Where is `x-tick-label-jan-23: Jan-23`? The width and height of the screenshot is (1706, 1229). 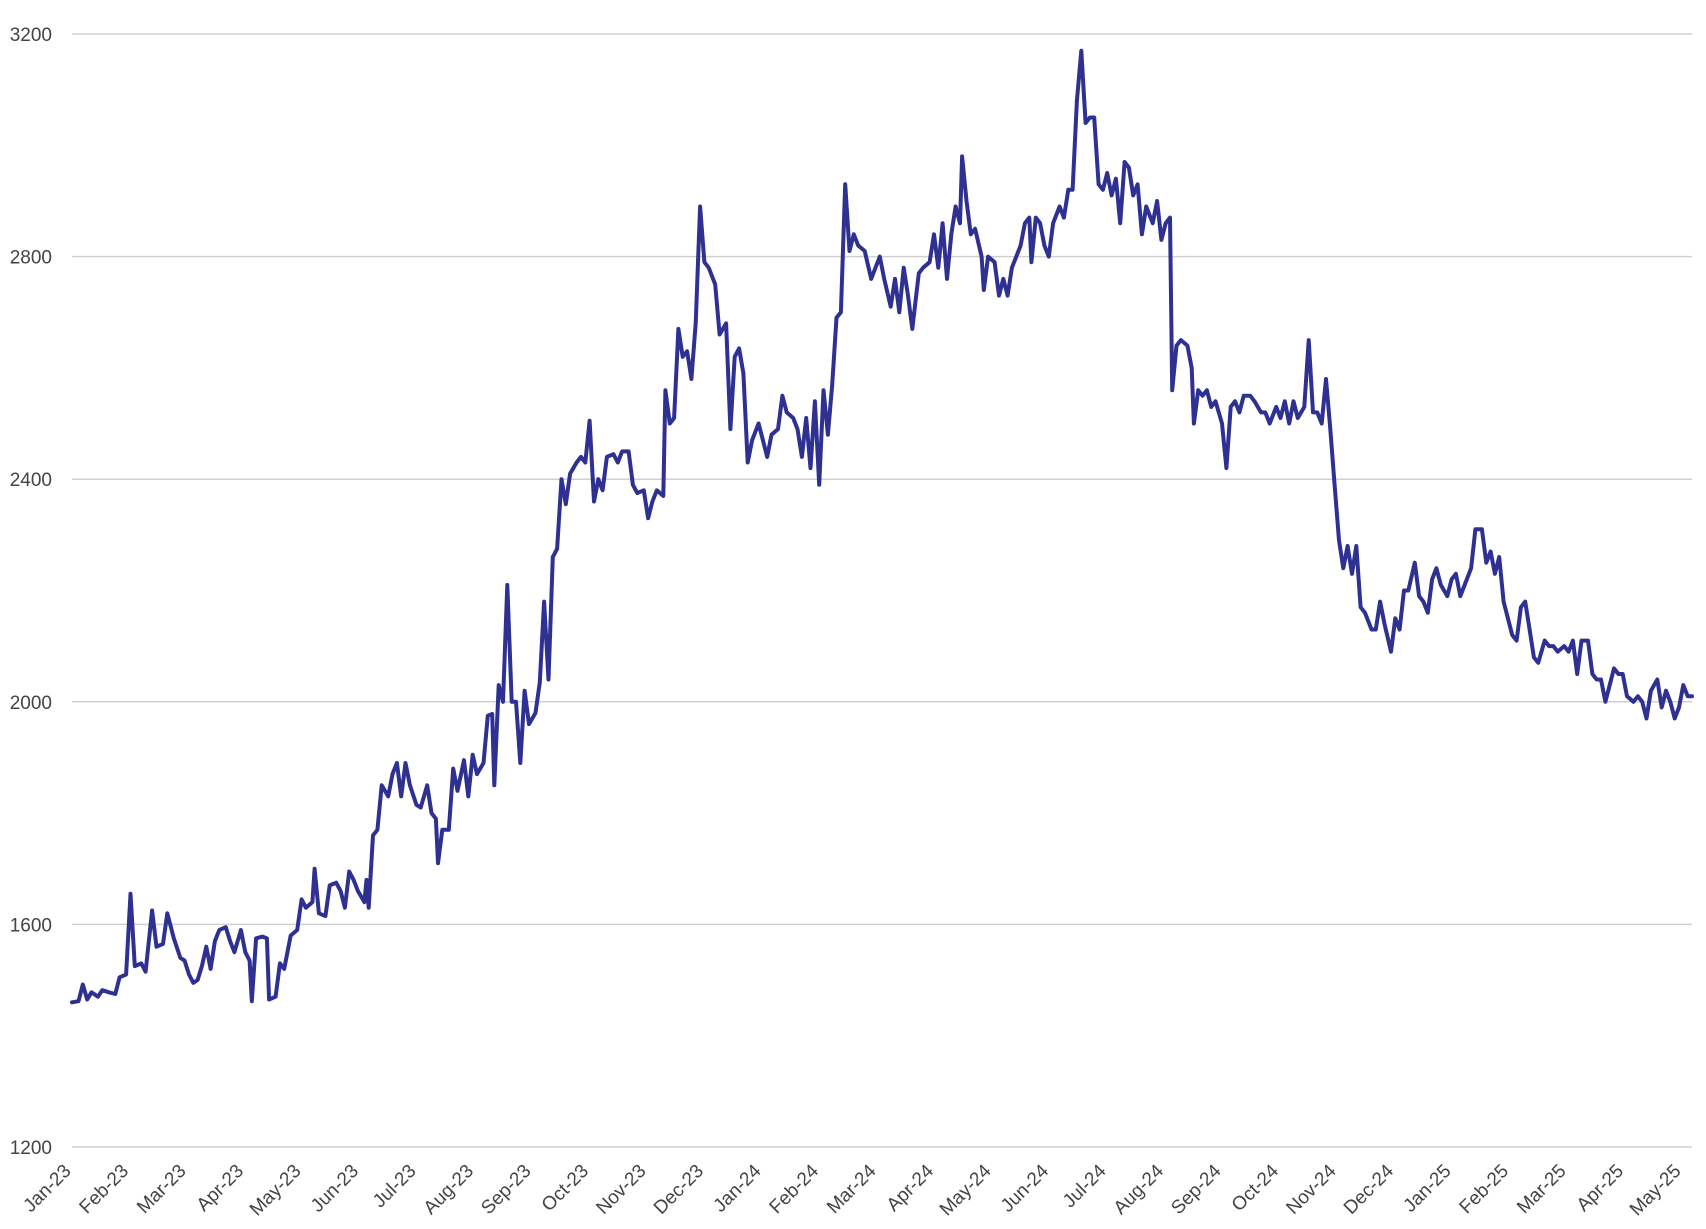 x-tick-label-jan-23: Jan-23 is located at coordinates (48, 1189).